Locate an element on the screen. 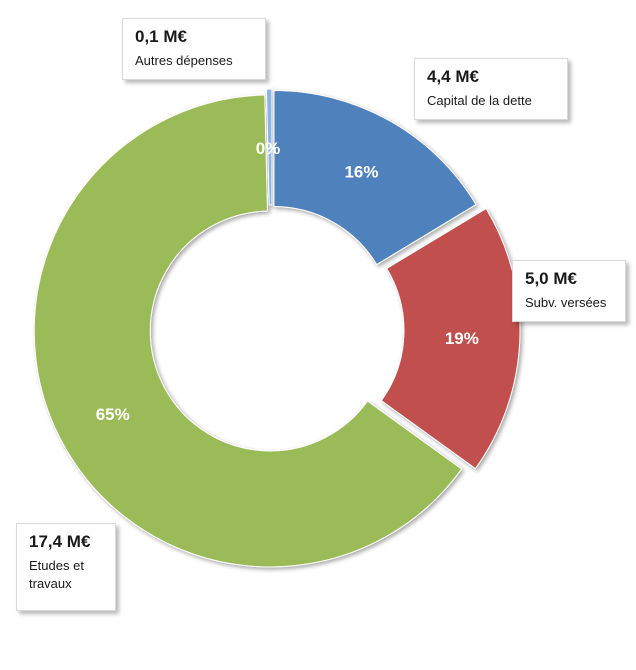 The width and height of the screenshot is (636, 670). label-subv-versees: Subv. versées is located at coordinates (566, 302).